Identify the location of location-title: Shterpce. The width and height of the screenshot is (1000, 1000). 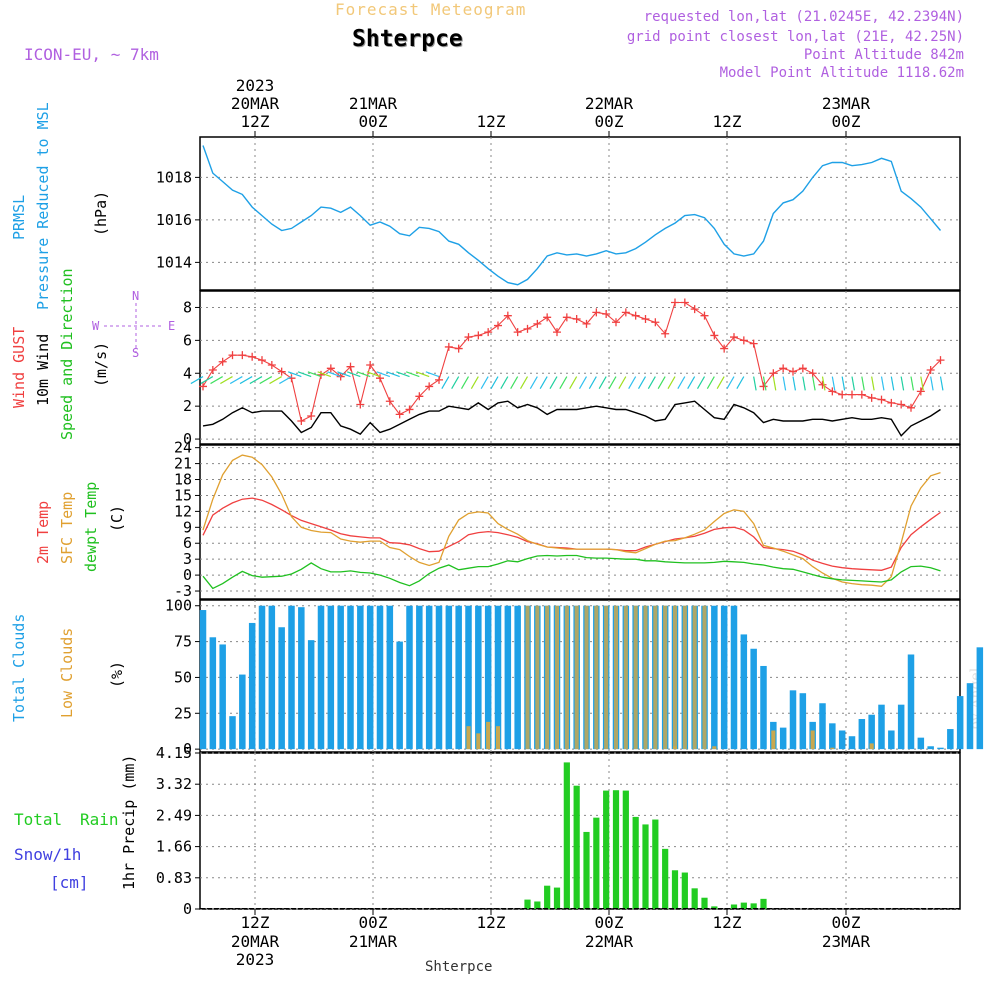
(407, 39).